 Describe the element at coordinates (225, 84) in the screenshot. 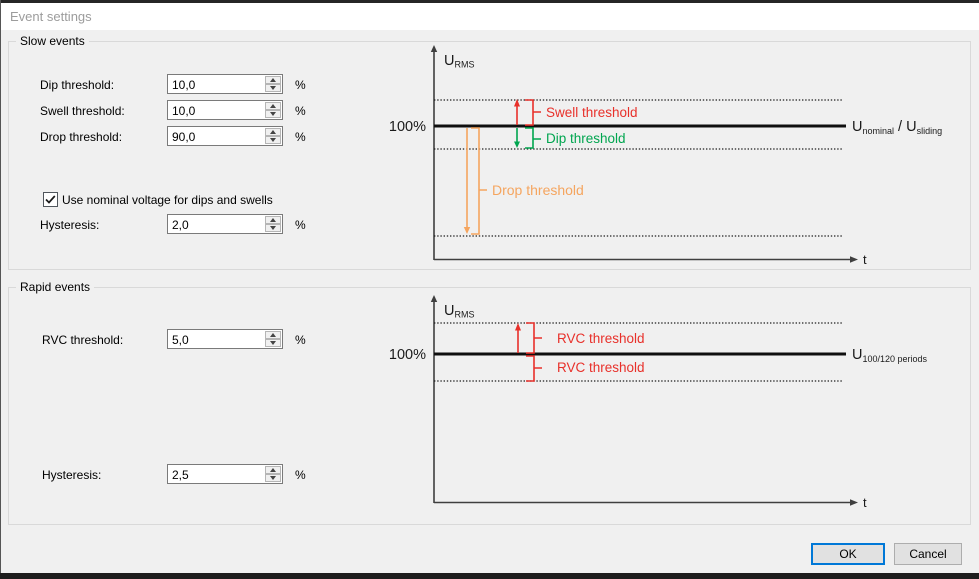

I see `dip-threshold-input: 10,0` at that location.